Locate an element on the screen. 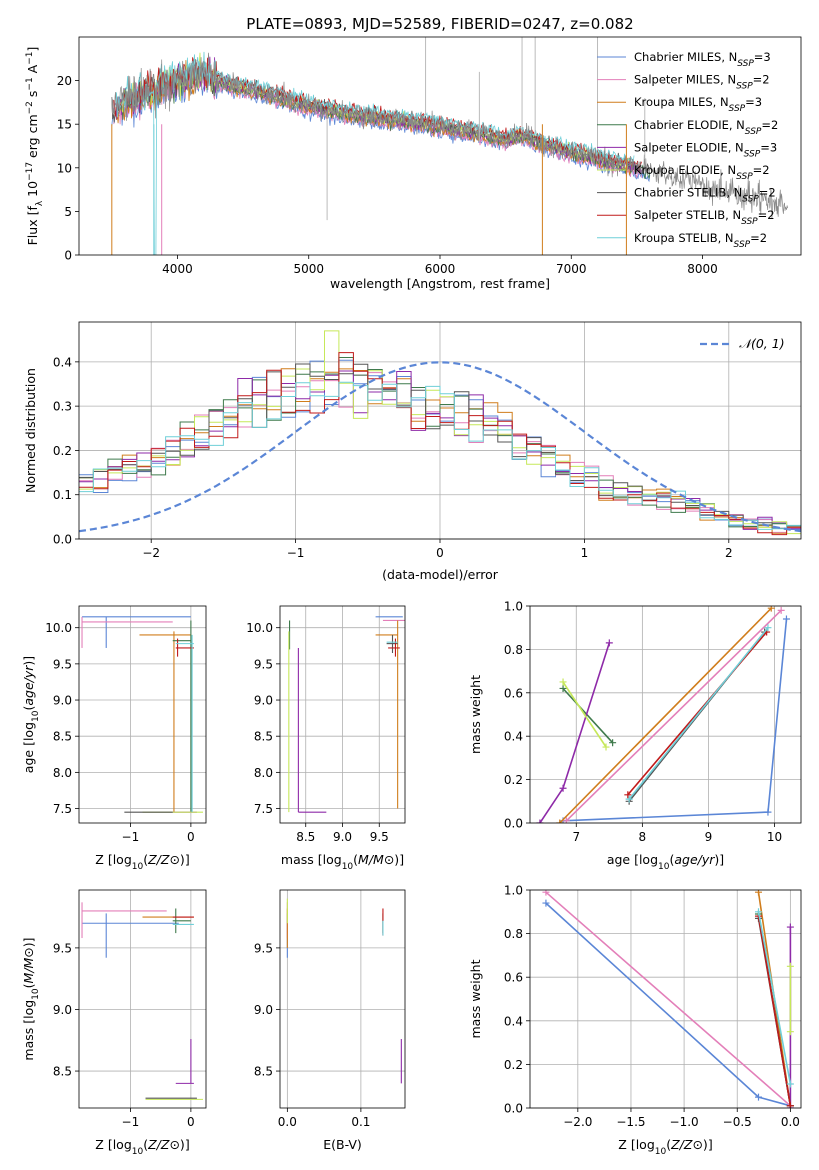 The image size is (819, 1170). y-axis-label: Flux [fλ 10−17 erg cm−2 s−1 A−1] is located at coordinates (35, 146).